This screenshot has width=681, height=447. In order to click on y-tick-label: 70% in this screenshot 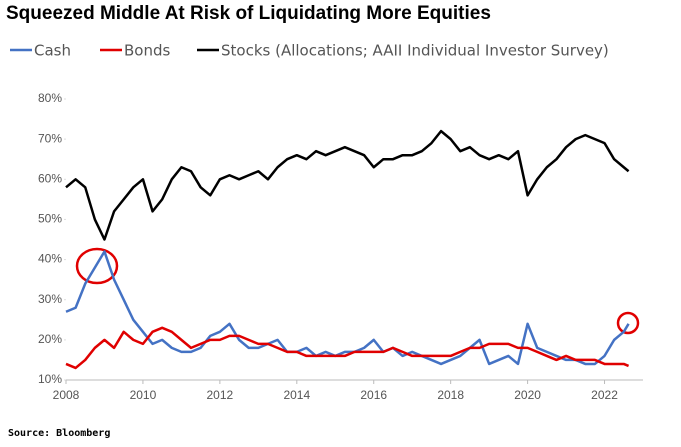, I will do `click(50, 138)`.